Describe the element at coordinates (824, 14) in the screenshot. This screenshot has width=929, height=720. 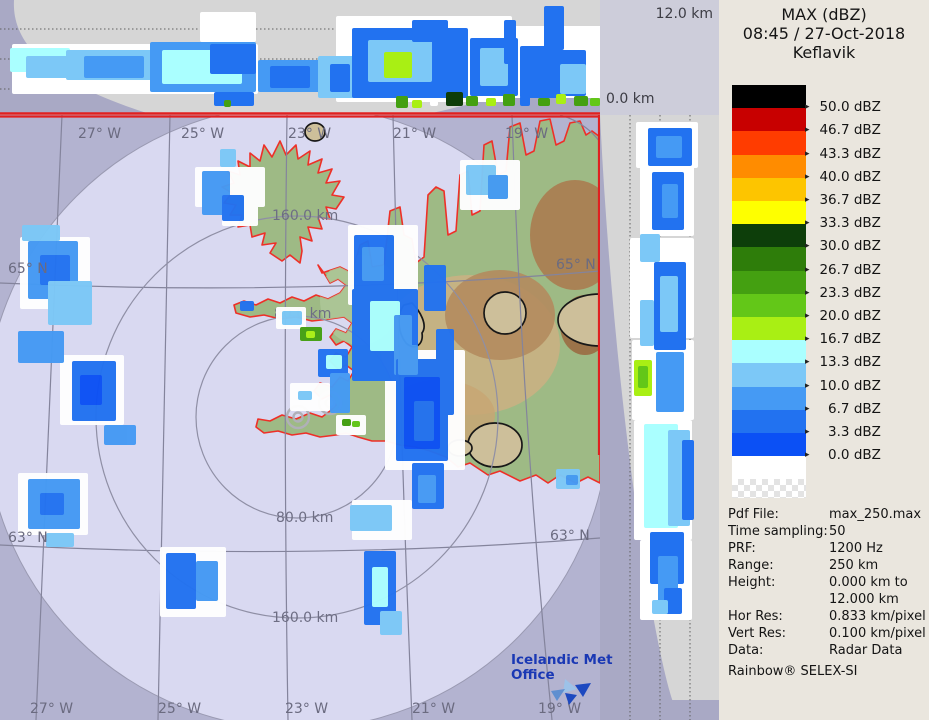
I see `product-title: MAX (dBZ)` at that location.